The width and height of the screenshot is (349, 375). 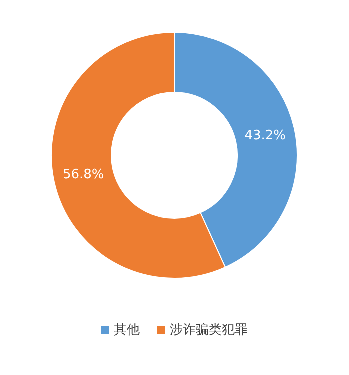 I want to click on legend-label: 涉诈骗类犯罪, so click(x=209, y=330).